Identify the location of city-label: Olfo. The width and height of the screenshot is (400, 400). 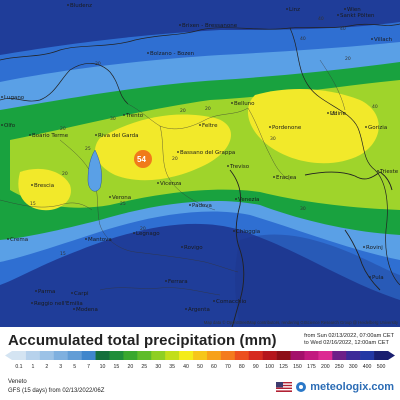
(10, 126).